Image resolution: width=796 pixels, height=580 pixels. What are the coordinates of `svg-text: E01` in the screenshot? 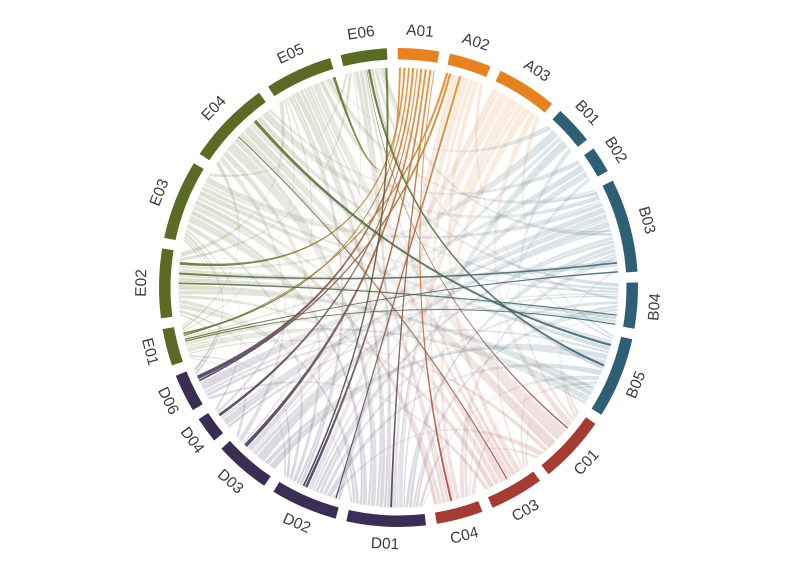 It's located at (149, 351).